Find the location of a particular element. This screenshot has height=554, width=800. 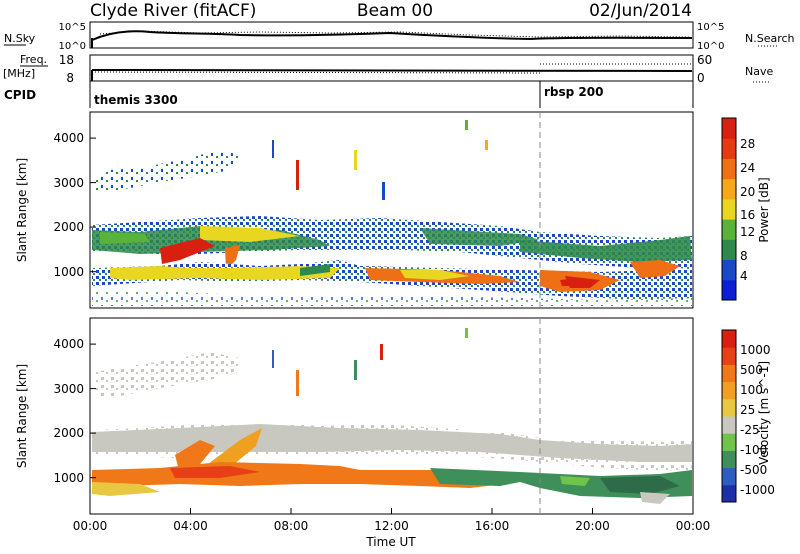

xtick-5: 20:00 is located at coordinates (592, 526).